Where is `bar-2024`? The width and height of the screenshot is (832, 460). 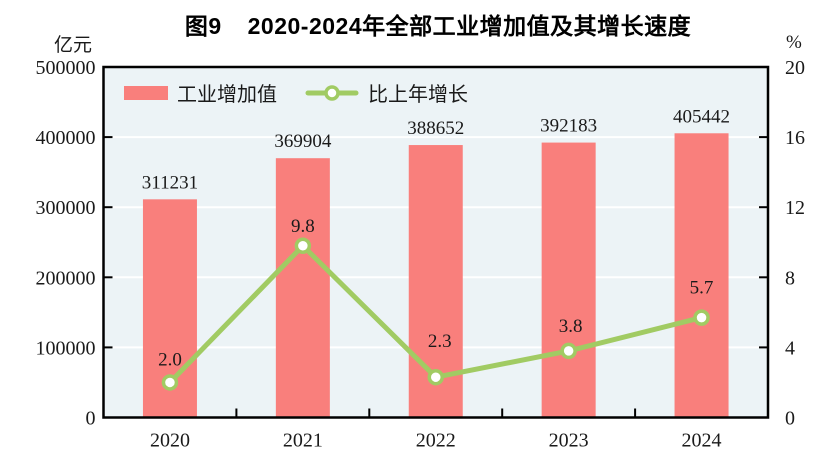
bar-2024 is located at coordinates (701, 275).